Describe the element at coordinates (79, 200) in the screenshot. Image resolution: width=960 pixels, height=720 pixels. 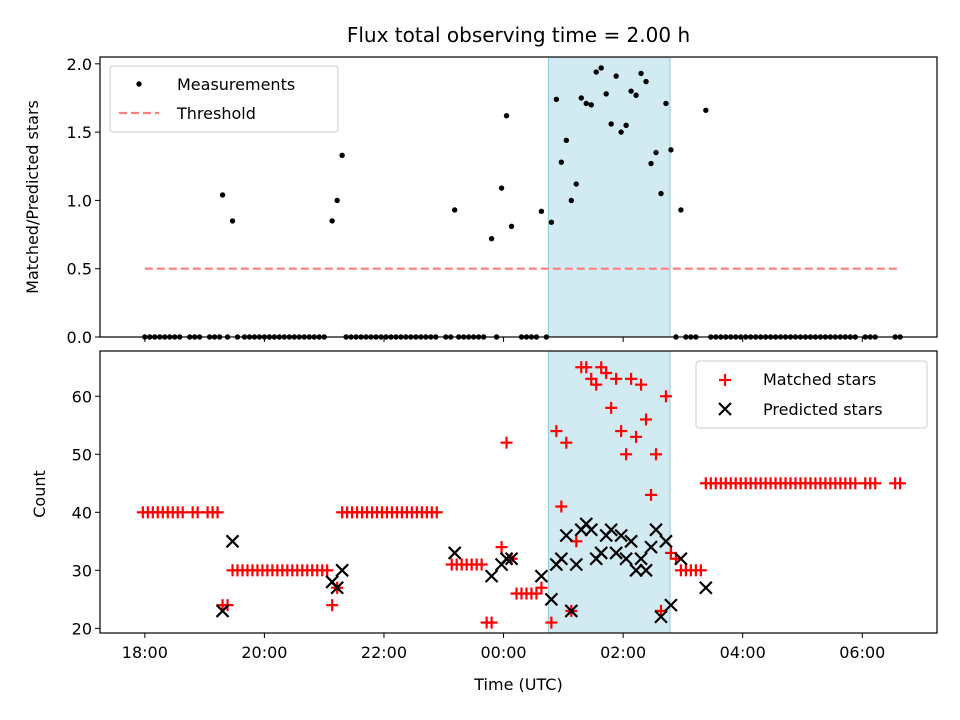
I see `ratio-y-tick-label: 1.0` at that location.